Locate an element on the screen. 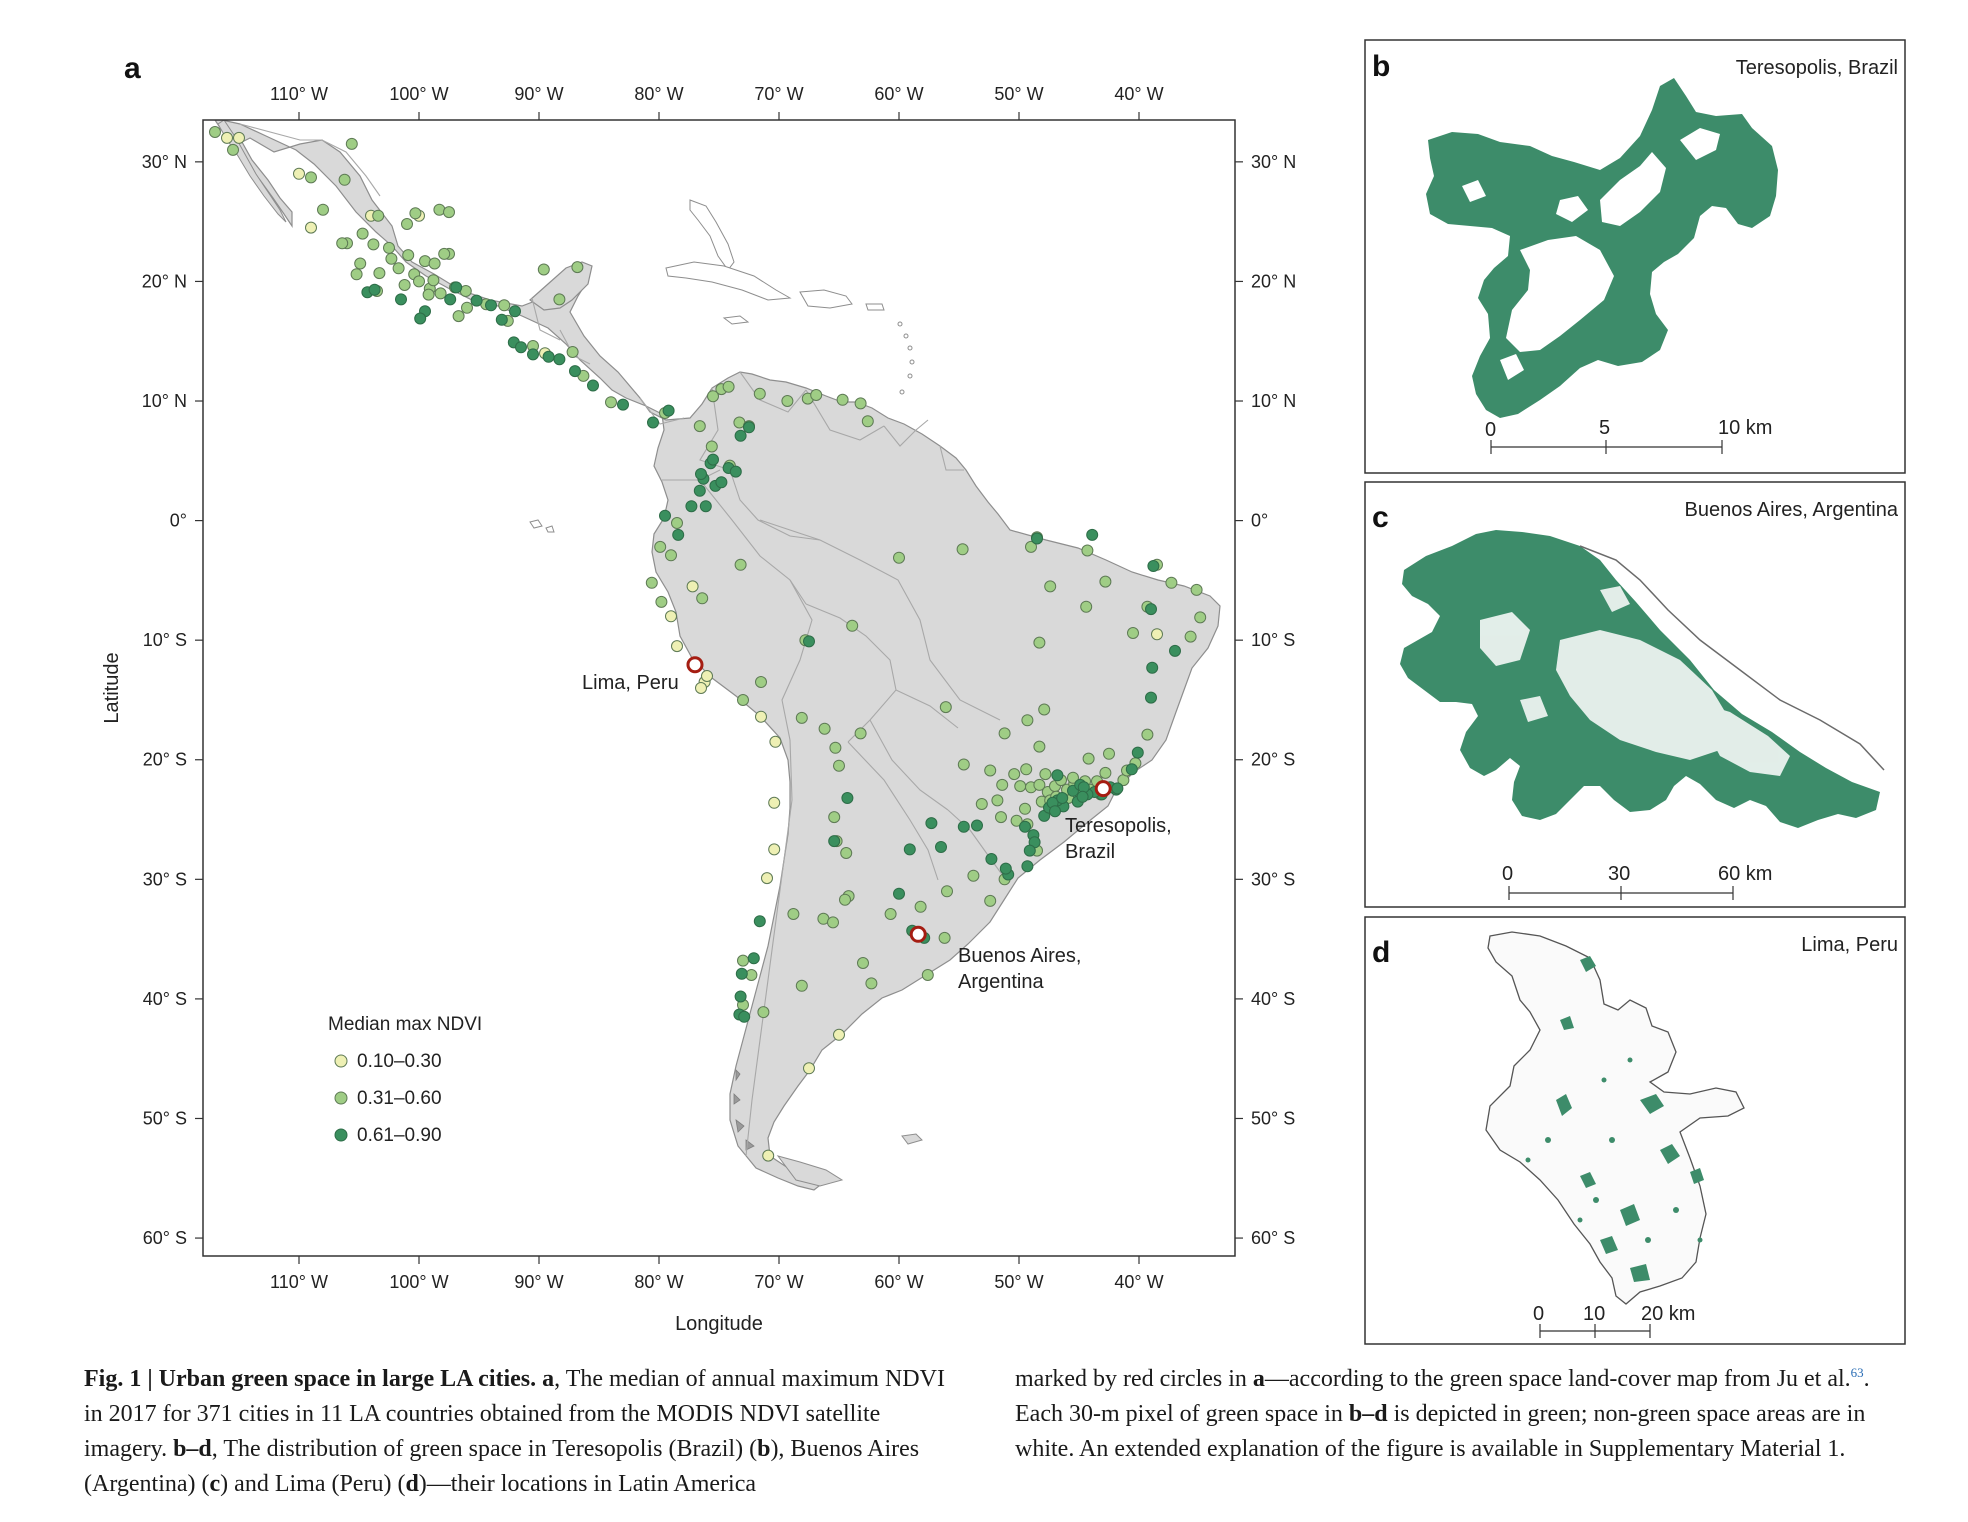 The image size is (1968, 1522). legend-swatch-mid is located at coordinates (341, 1098).